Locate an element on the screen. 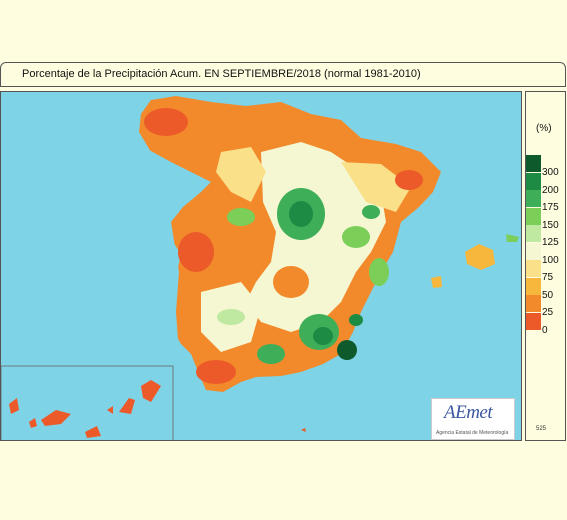  red-zone-southwest is located at coordinates (216, 372).